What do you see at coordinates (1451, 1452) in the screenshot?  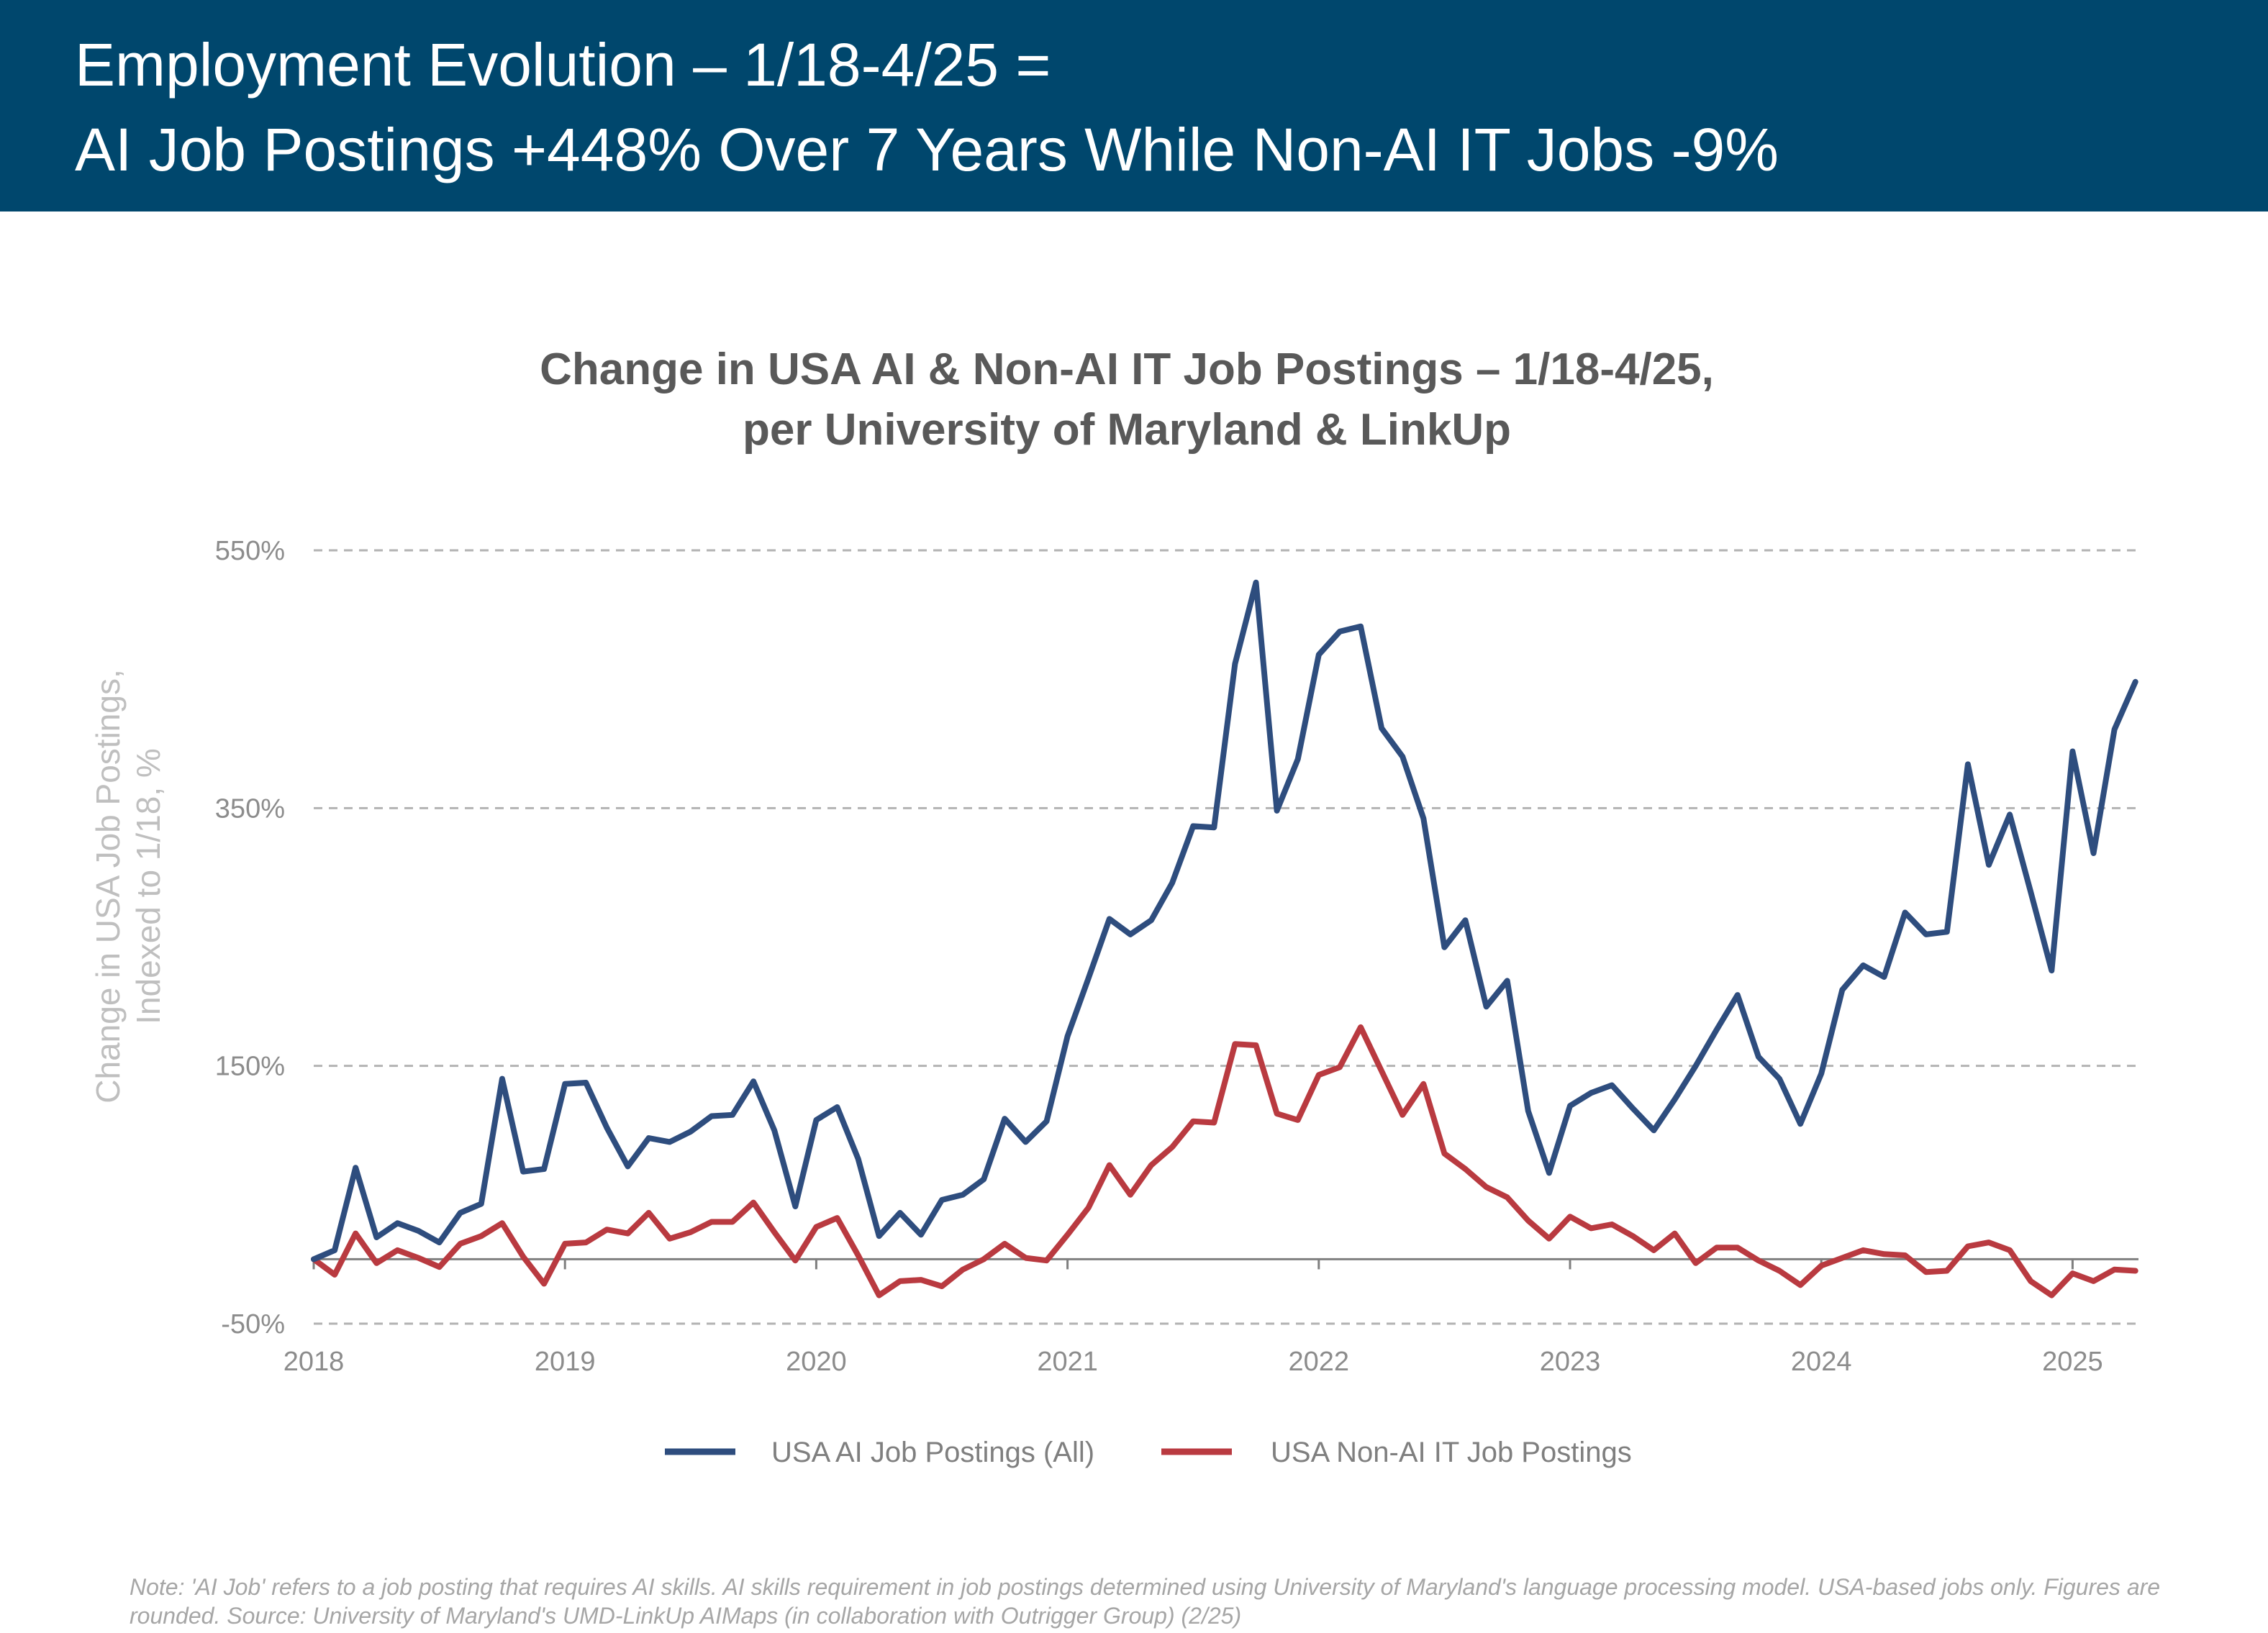 I see `legend-label-nonai: USA Non-AI IT Job Postings` at bounding box center [1451, 1452].